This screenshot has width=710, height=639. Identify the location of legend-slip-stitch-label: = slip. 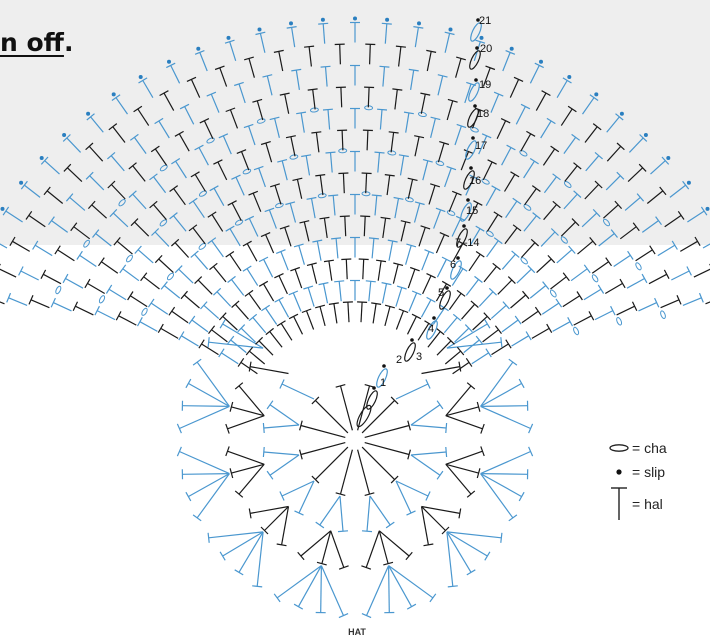
(648, 472).